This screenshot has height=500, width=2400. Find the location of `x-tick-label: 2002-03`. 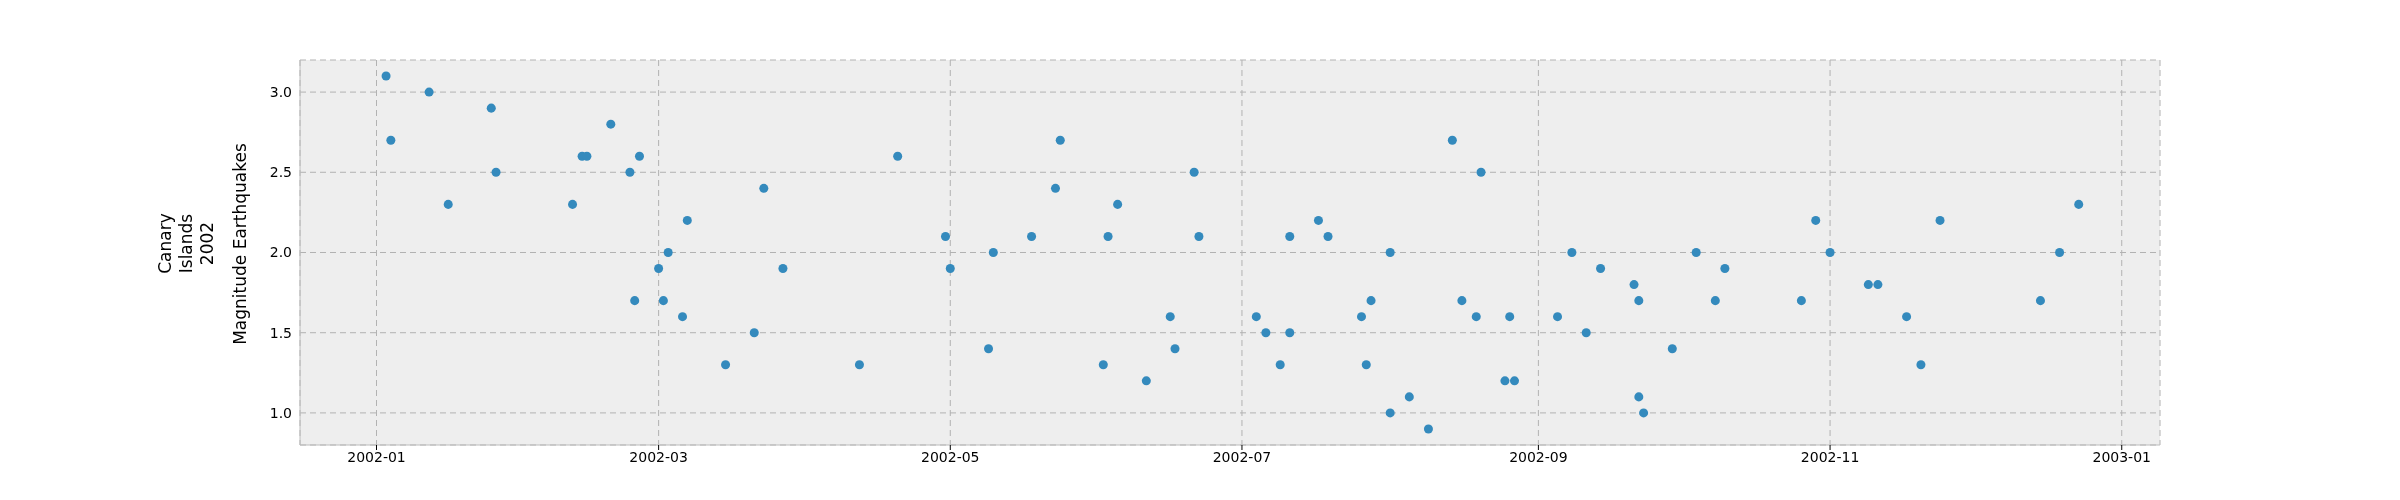

x-tick-label: 2002-03 is located at coordinates (658, 456).